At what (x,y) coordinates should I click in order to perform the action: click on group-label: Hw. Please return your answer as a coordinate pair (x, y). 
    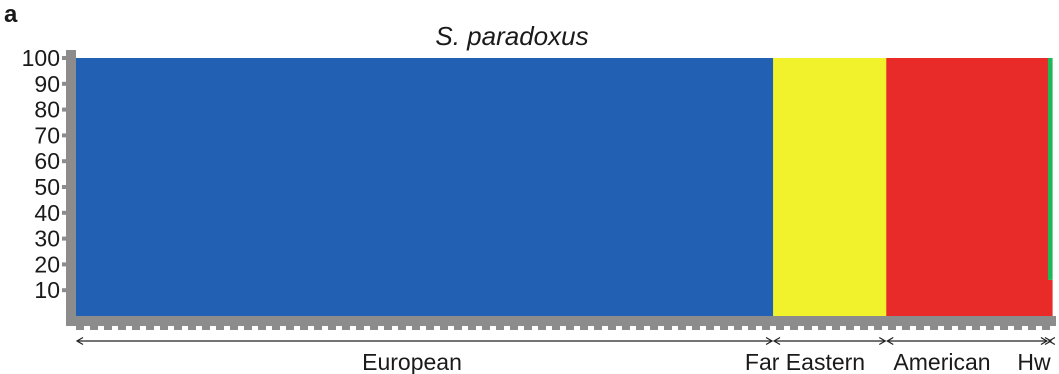
    Looking at the image, I should click on (1034, 361).